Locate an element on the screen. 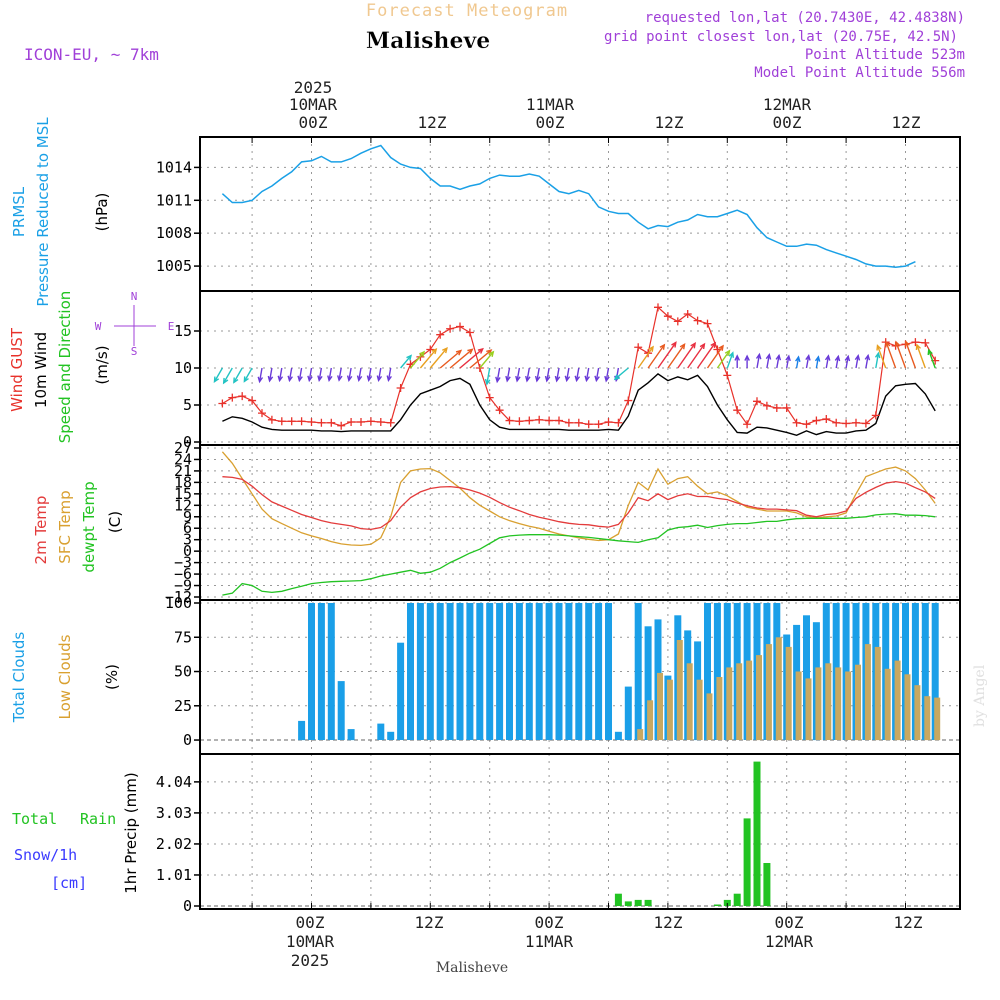 The height and width of the screenshot is (1000, 1000). precip-panel-labels: Total Rain Snow/1h [cm] 1hr Precip (mm) is located at coordinates (76, 832).